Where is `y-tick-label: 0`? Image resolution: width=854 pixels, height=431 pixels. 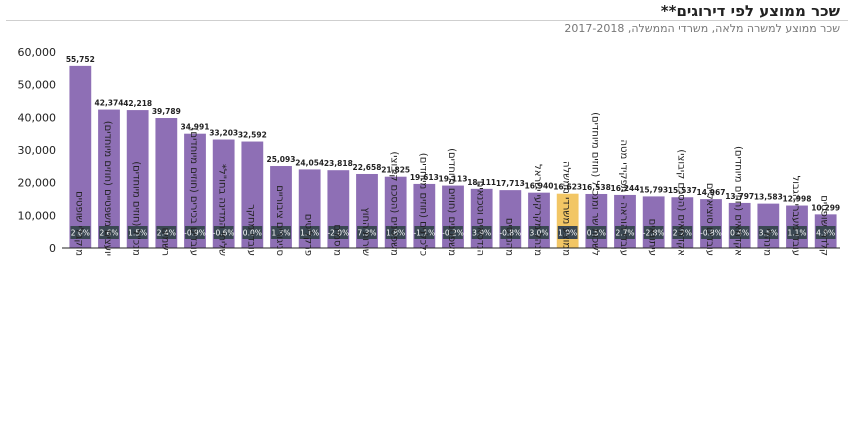 y-tick-label: 0 is located at coordinates (52, 248).